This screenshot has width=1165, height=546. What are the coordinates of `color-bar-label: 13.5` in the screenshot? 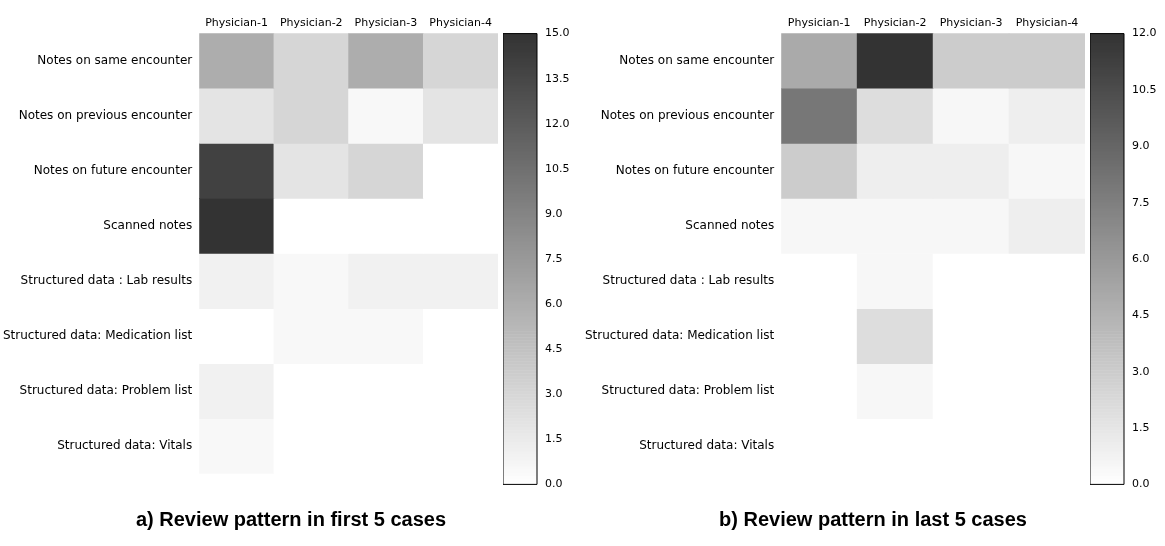 It's located at (557, 78).